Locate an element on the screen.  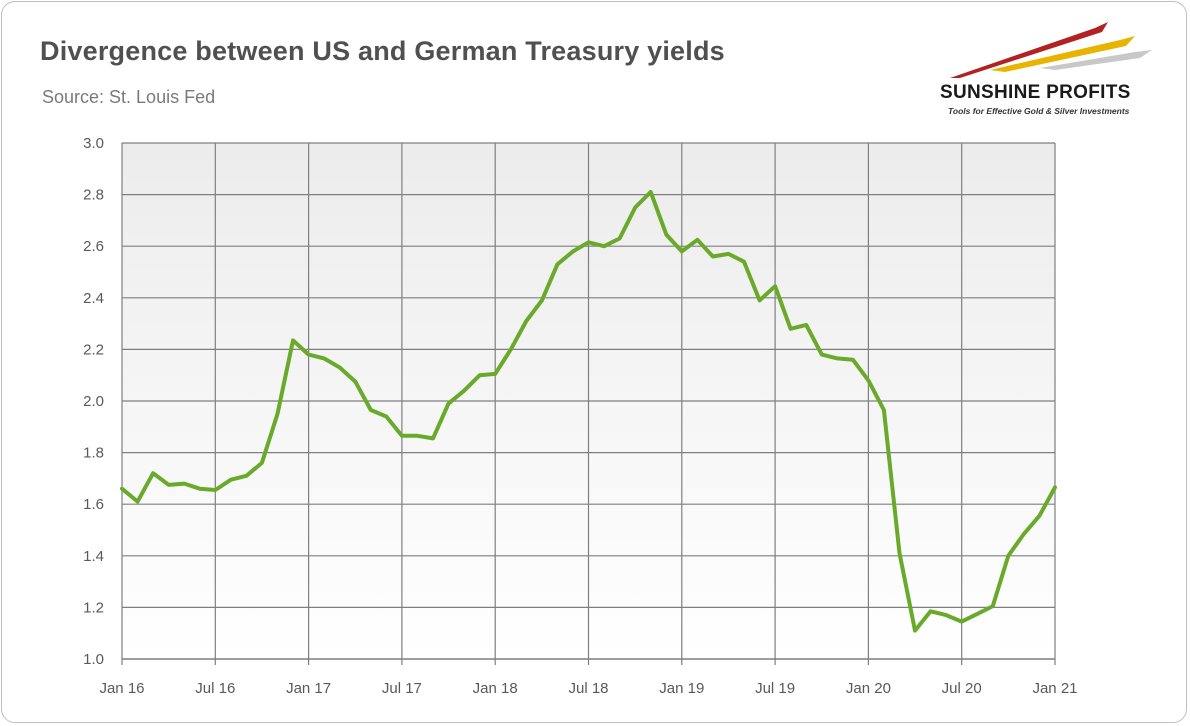
y-tick-label: 1.2 is located at coordinates (93, 607).